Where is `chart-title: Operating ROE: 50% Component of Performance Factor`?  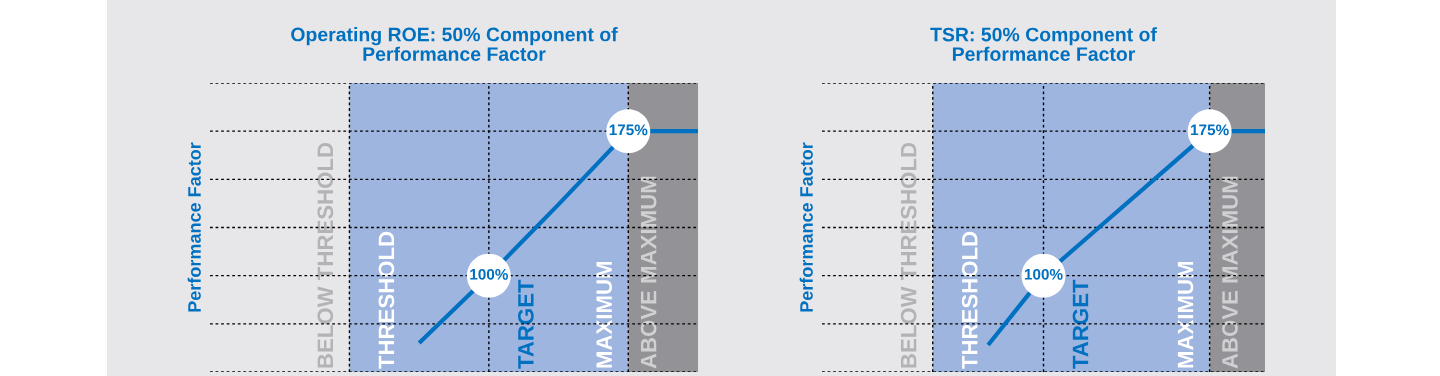 chart-title: Operating ROE: 50% Component of Performance Factor is located at coordinates (454, 44).